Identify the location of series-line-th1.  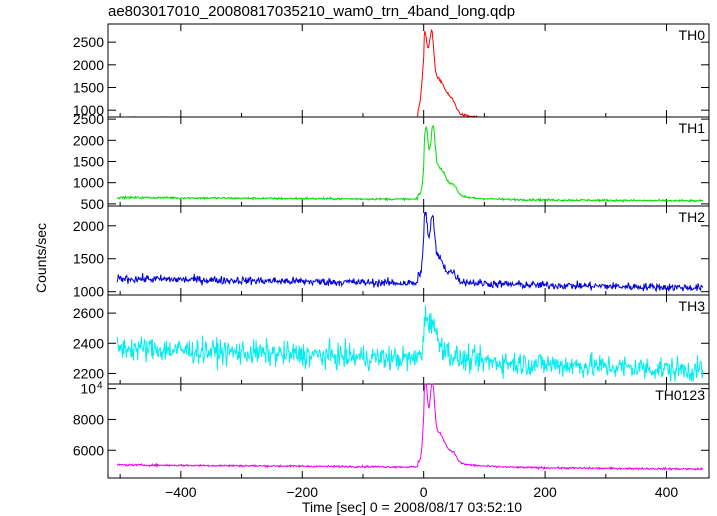
(410, 164).